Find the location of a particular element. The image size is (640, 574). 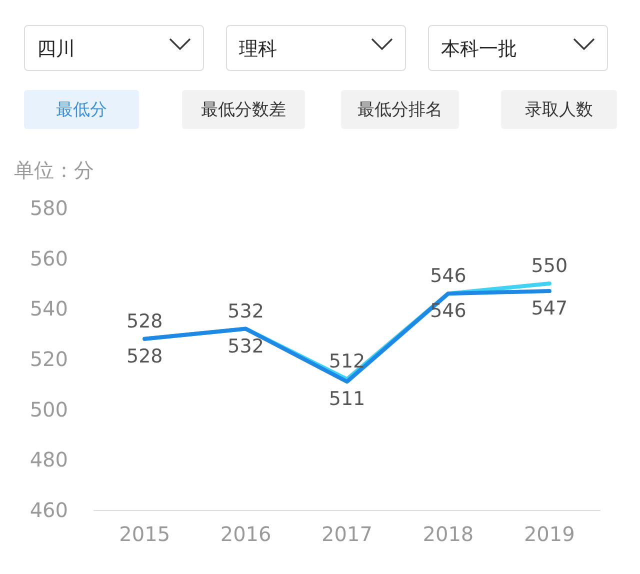

text: 最低分排名 is located at coordinates (400, 109).